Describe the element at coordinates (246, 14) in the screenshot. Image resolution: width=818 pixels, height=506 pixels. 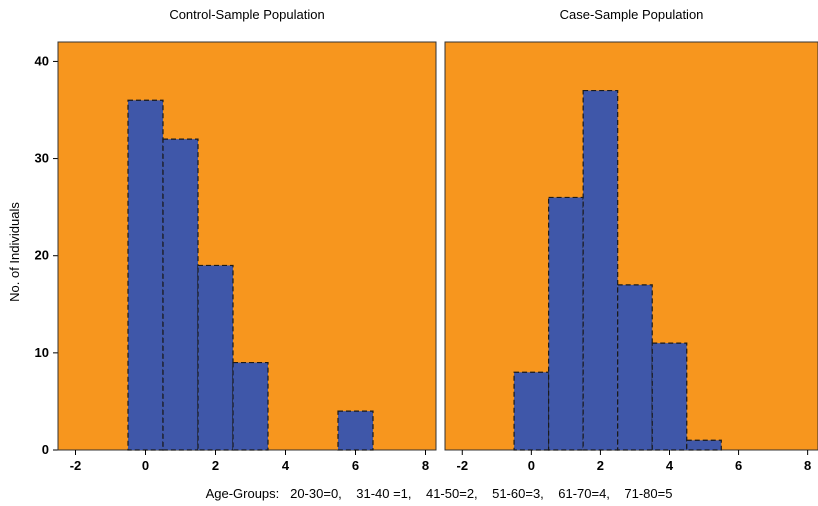
I see `panel-title: Control-Sample Population` at that location.